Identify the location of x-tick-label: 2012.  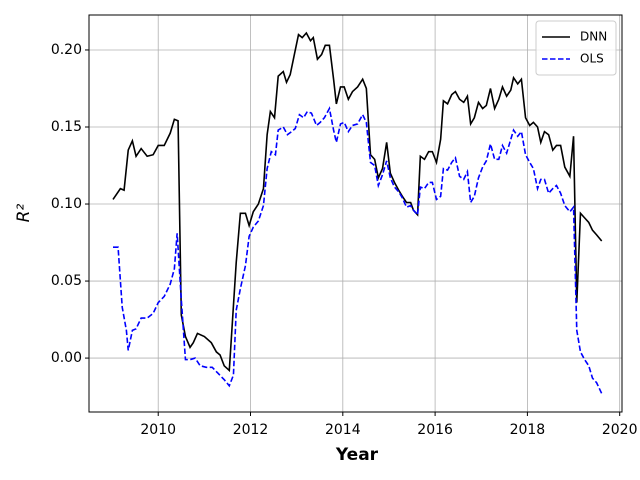
(251, 430).